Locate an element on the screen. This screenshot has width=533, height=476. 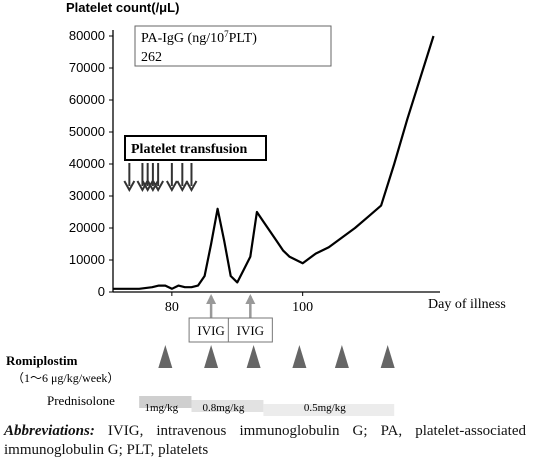
transfusion-label: Platelet transfusion is located at coordinates (189, 149).